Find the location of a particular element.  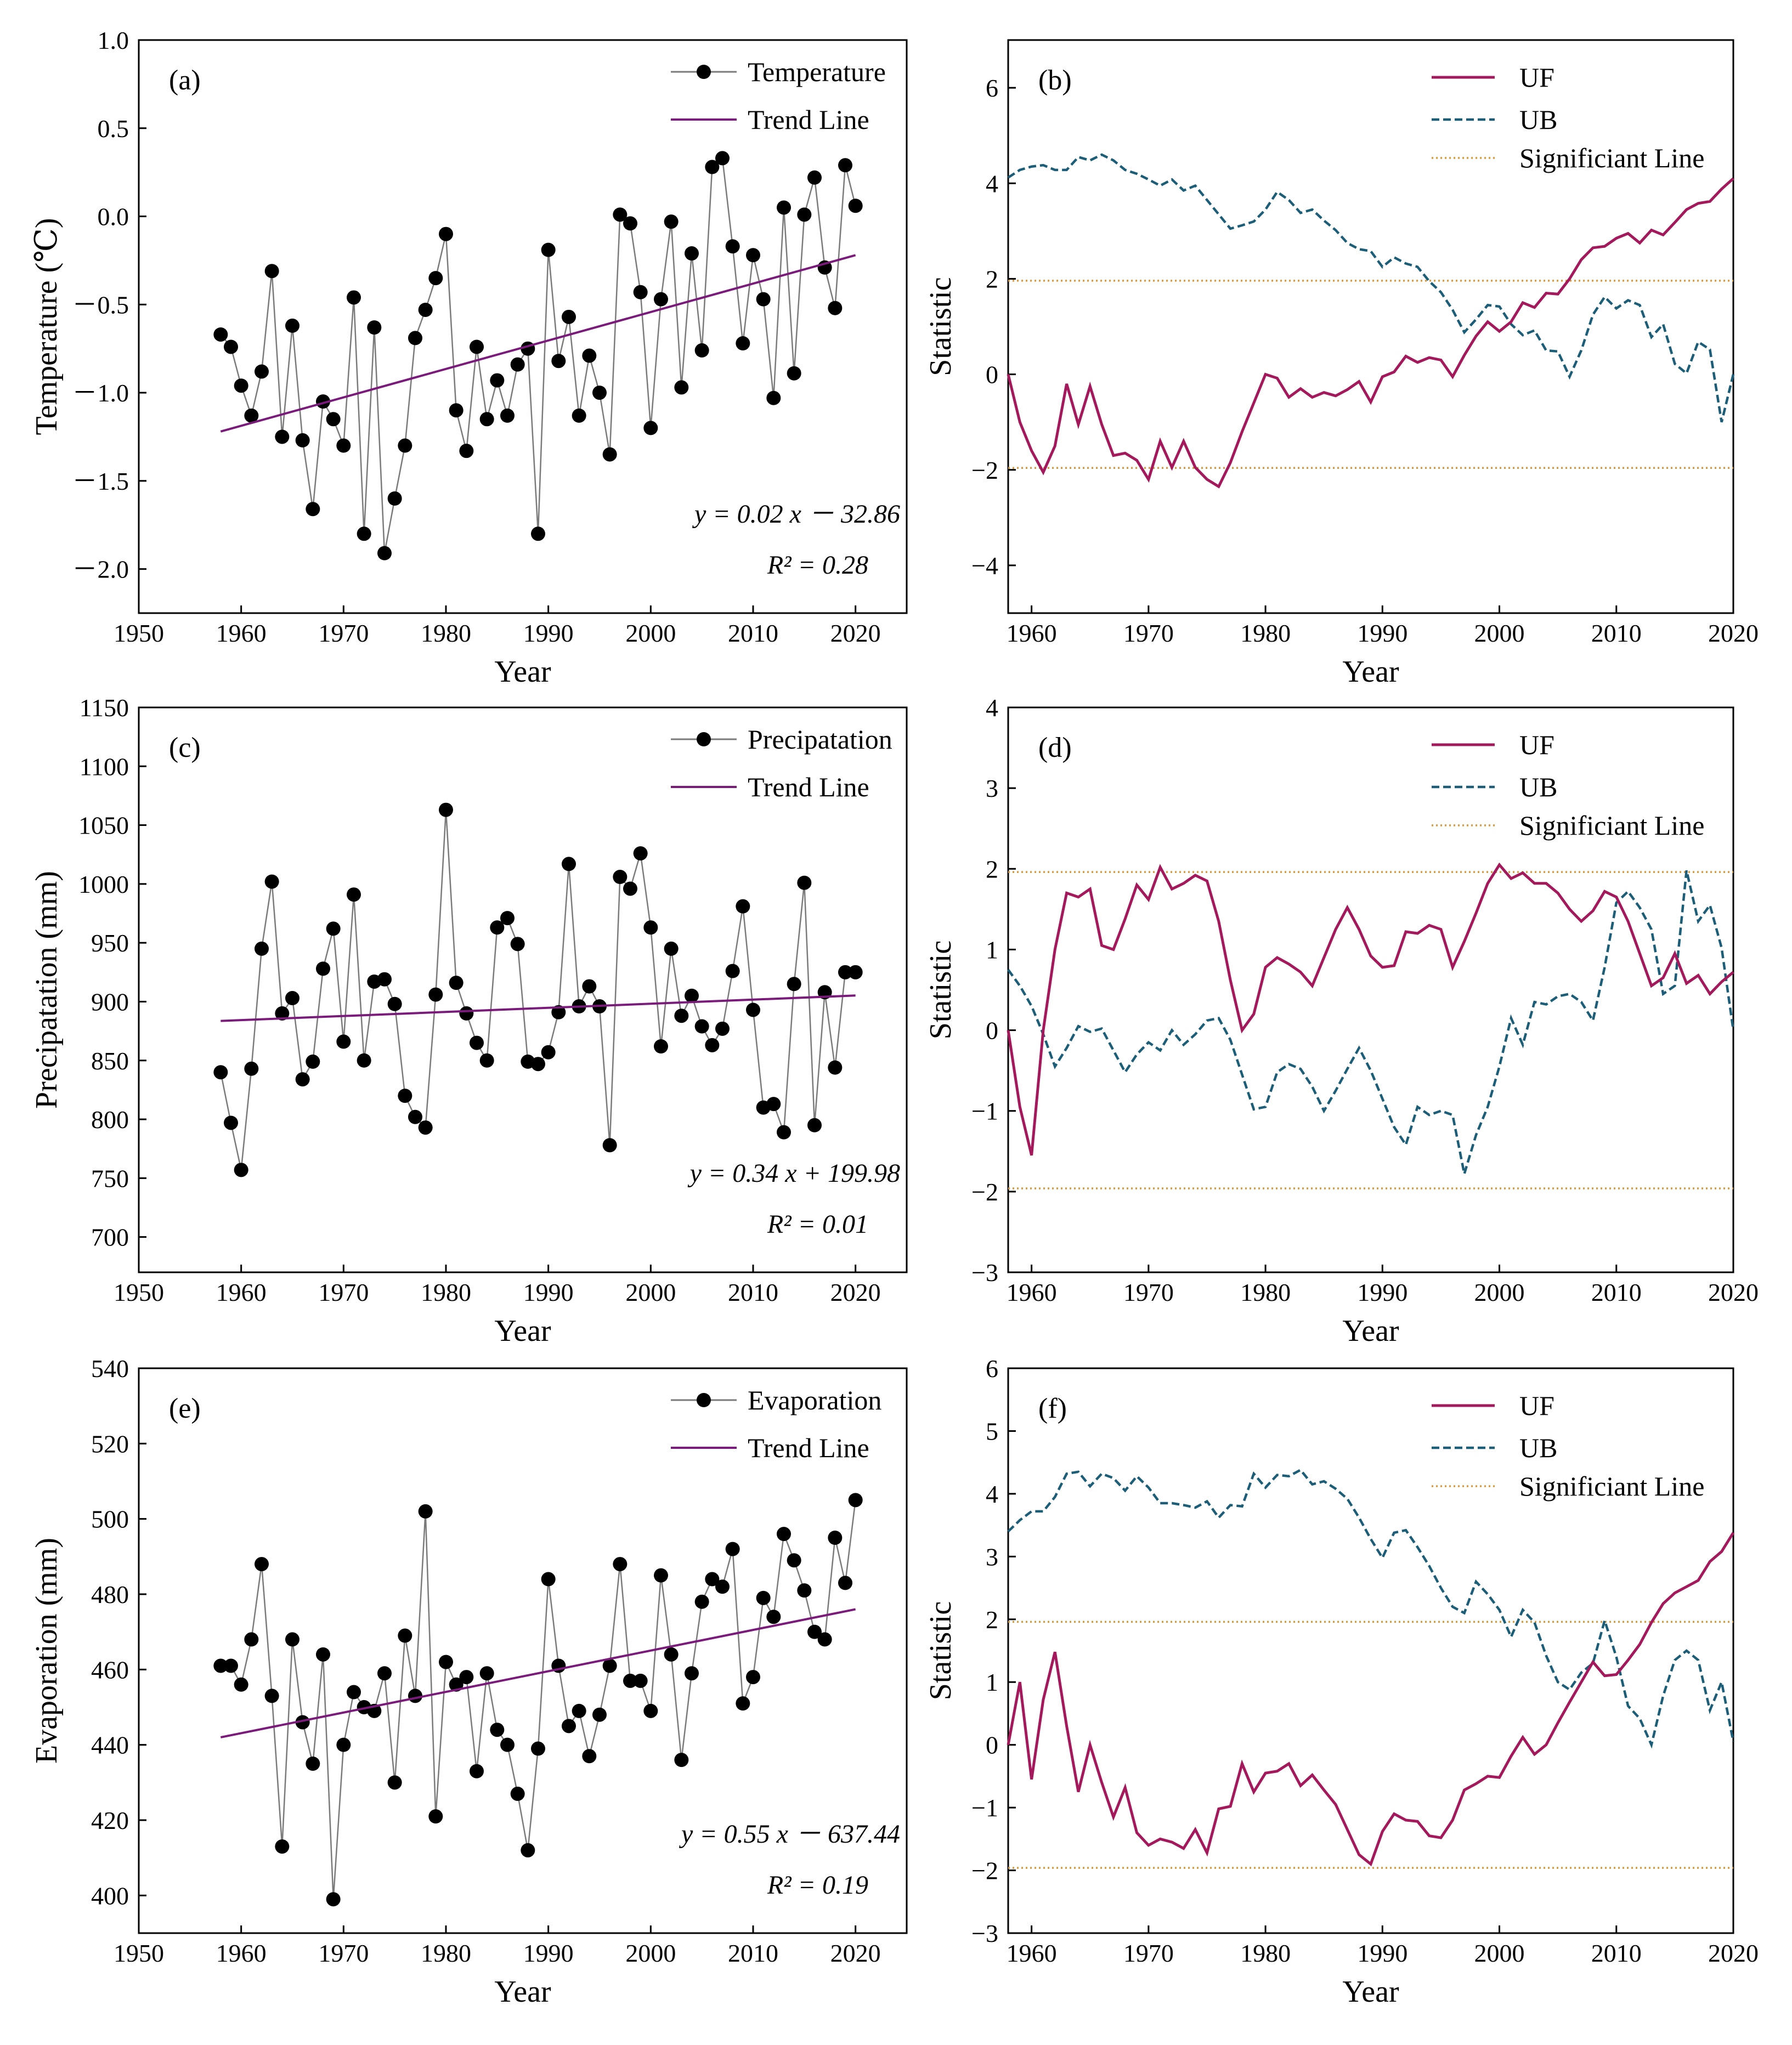

y-tick-label: 750 is located at coordinates (110, 1178).